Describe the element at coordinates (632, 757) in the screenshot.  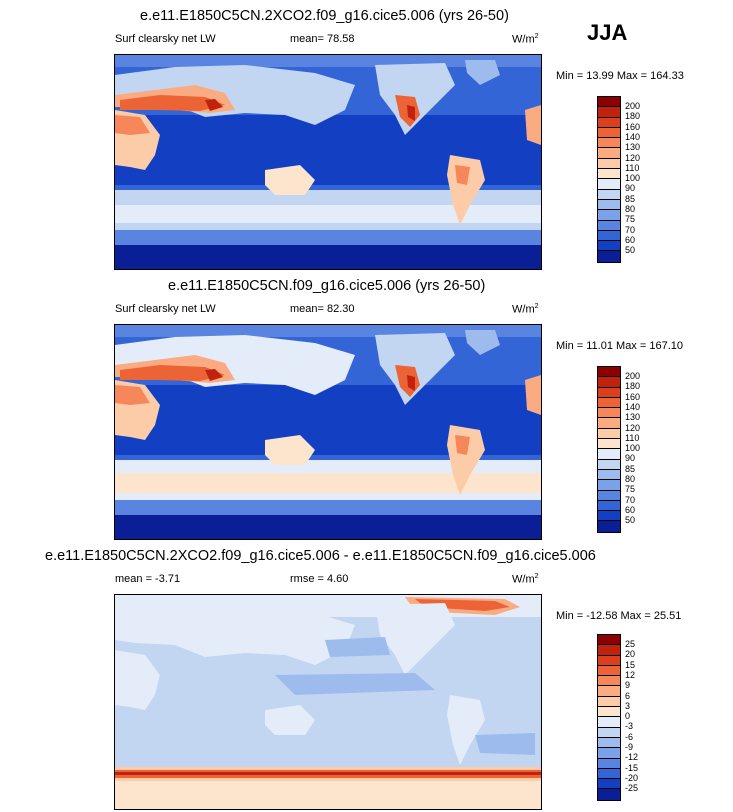
I see `panel-3-cb-label: -12` at that location.